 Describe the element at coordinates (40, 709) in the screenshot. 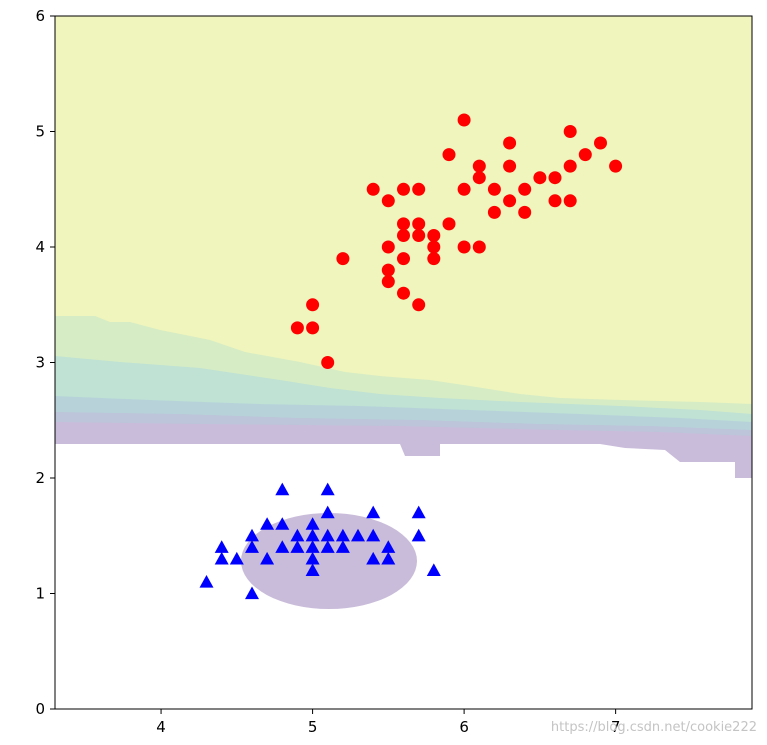

I see `y-tick-label: 0` at that location.